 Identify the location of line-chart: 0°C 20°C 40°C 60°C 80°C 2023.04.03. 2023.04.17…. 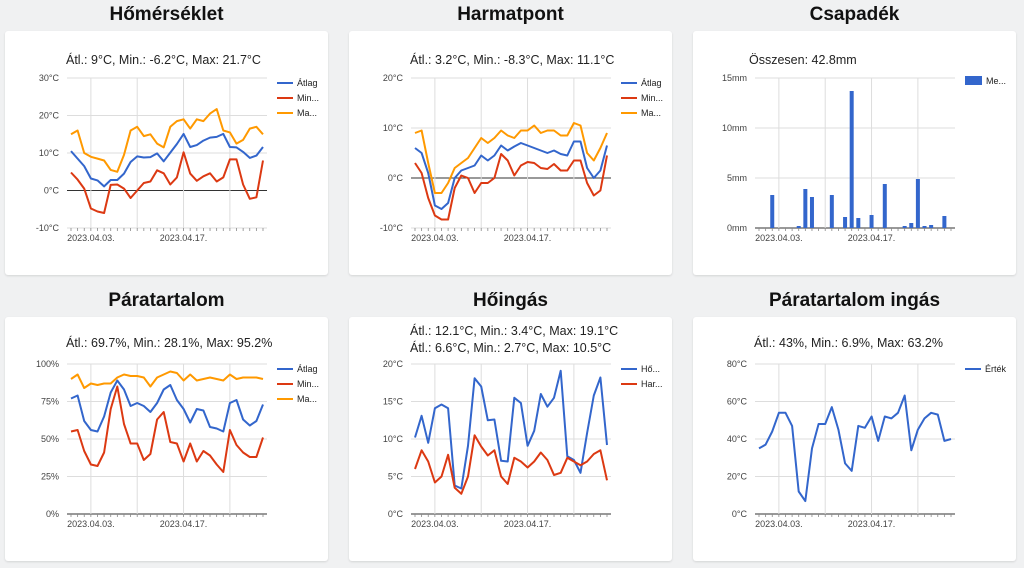
(854, 439).